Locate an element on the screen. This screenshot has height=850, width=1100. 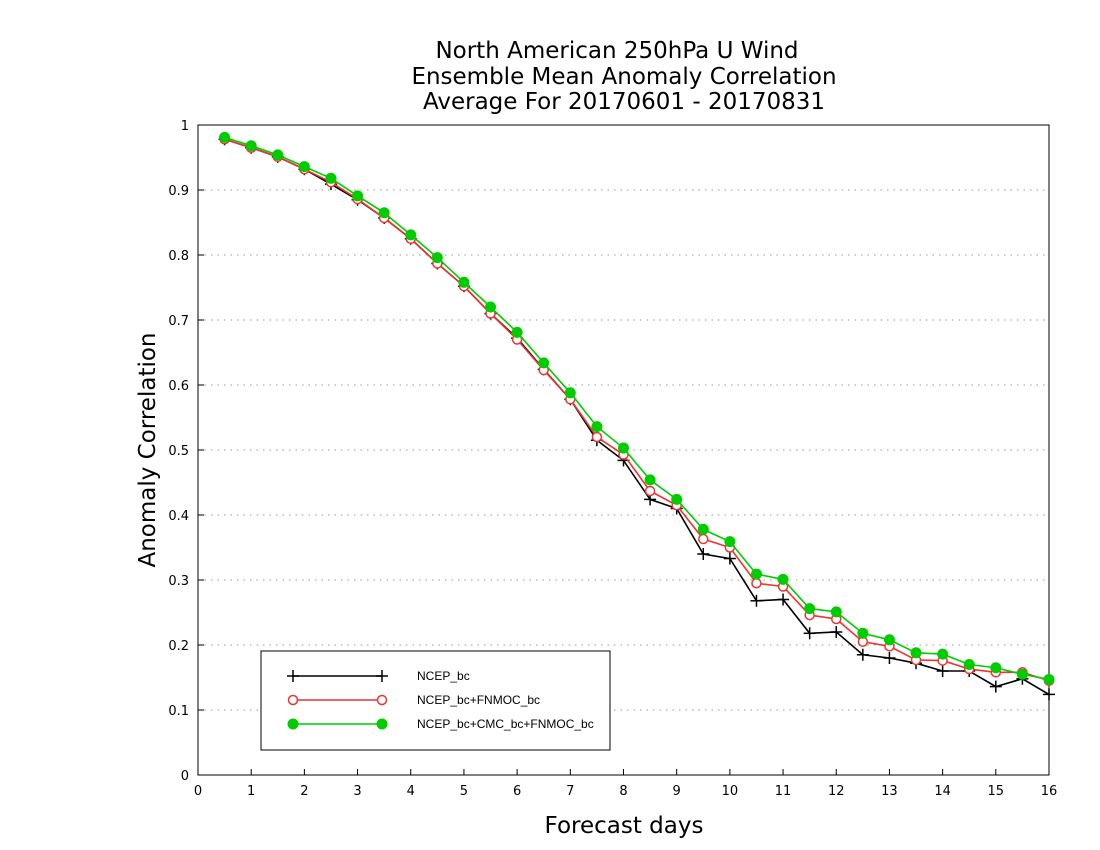
x-tick-label: 1 is located at coordinates (251, 791).